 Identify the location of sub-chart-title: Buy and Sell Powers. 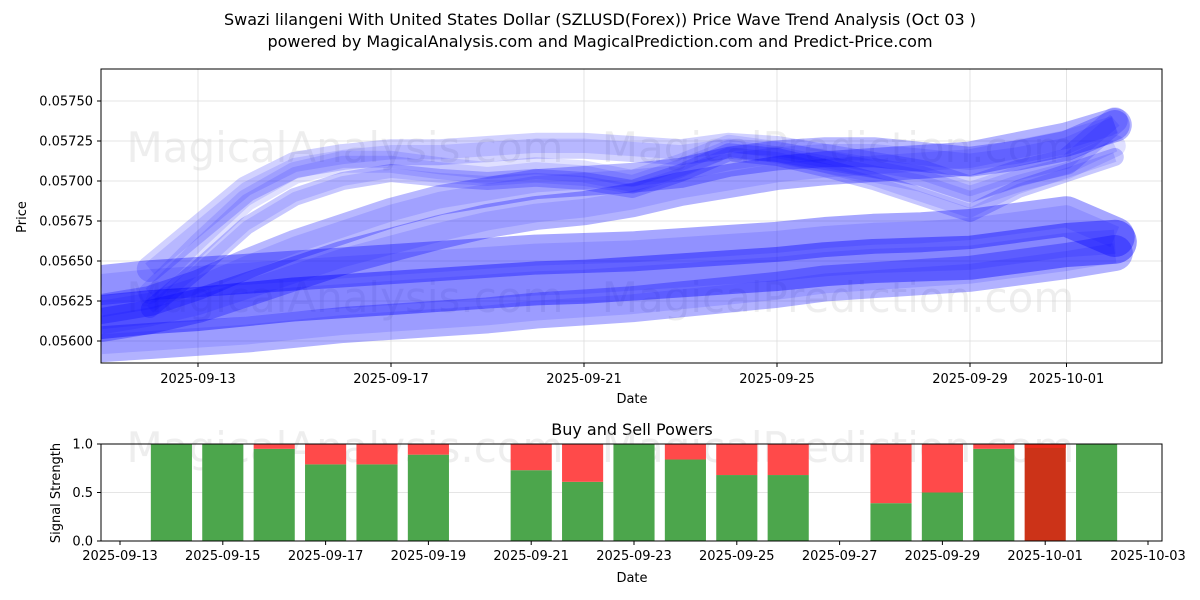
(632, 429).